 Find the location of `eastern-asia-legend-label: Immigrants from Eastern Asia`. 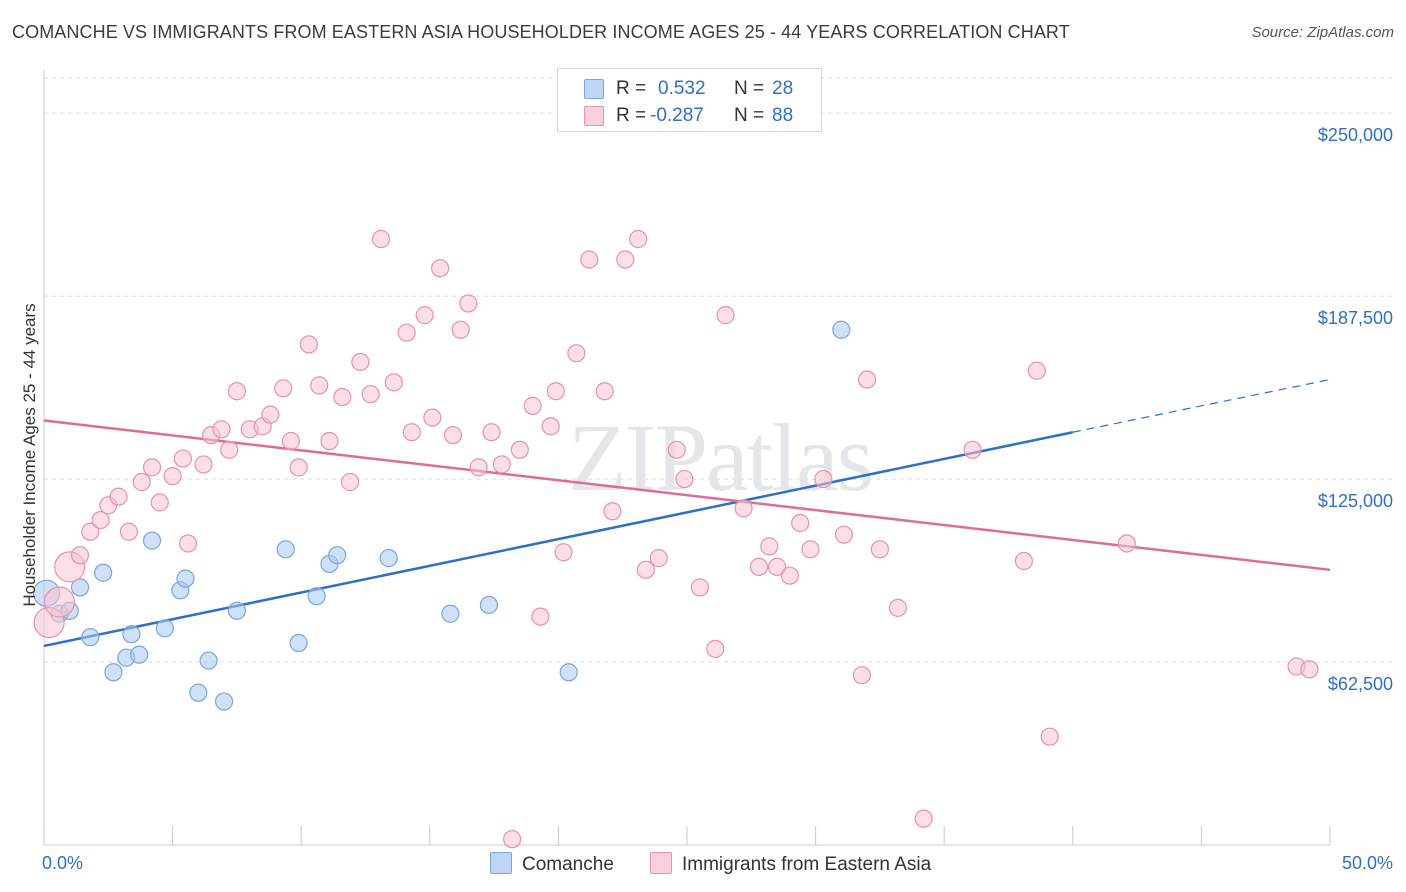

eastern-asia-legend-label: Immigrants from Eastern Asia is located at coordinates (807, 864).